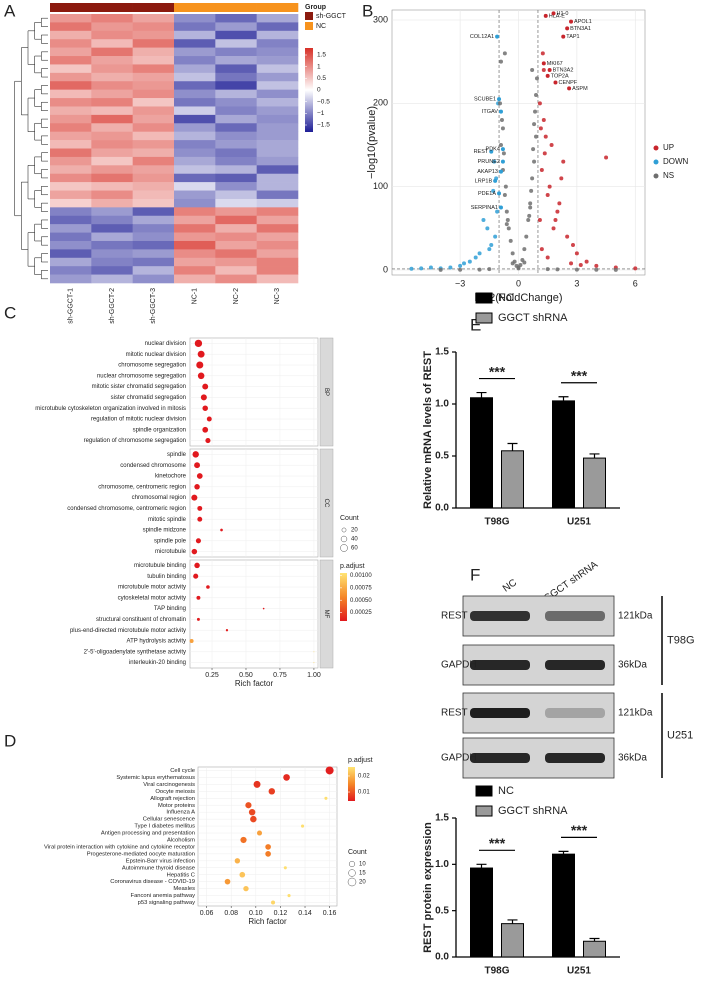 This screenshot has height=985, width=703. What do you see at coordinates (497, 843) in the screenshot?
I see `significance-label: ***` at bounding box center [497, 843].